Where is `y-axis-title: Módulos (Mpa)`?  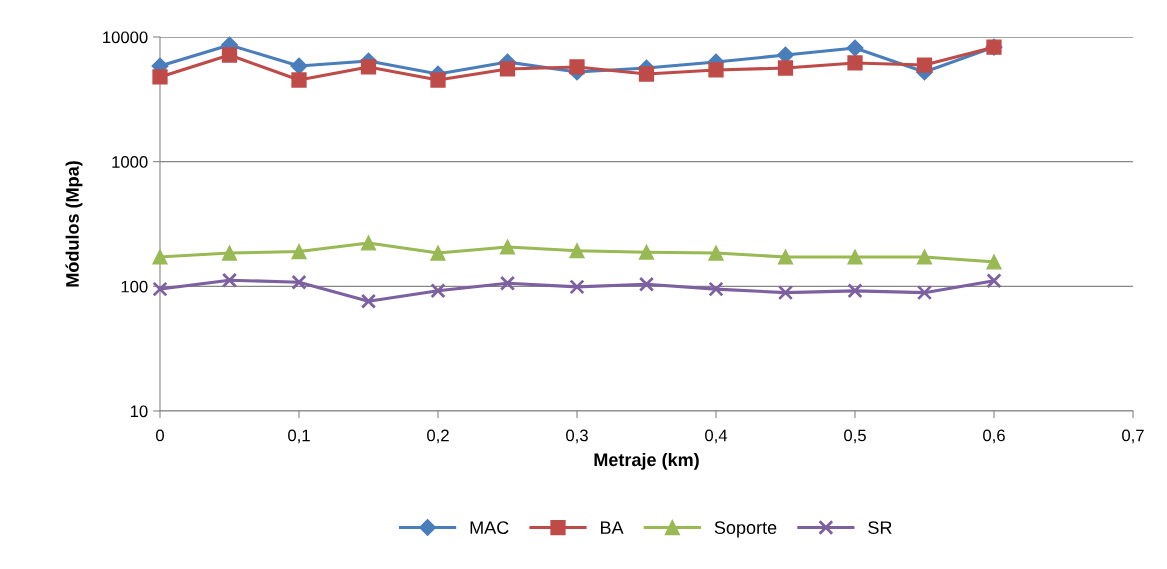
y-axis-title: Módulos (Mpa) is located at coordinates (74, 224).